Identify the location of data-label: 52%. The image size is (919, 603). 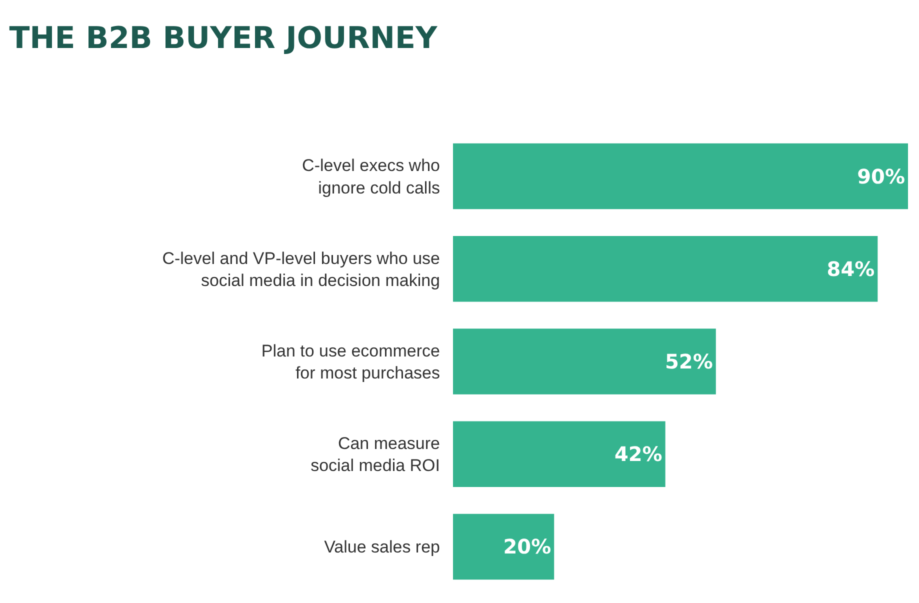
(689, 362).